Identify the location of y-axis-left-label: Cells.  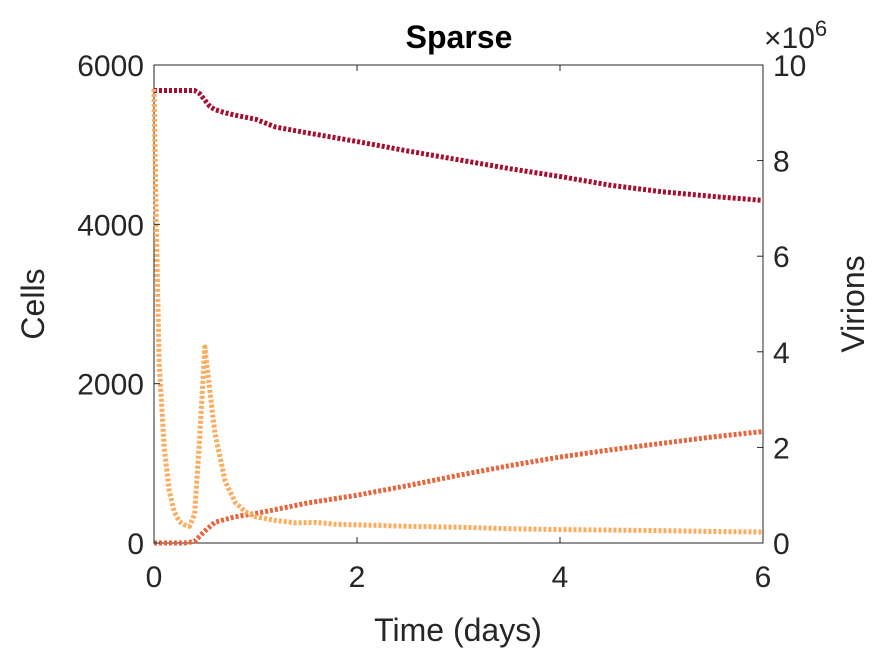
(33, 303).